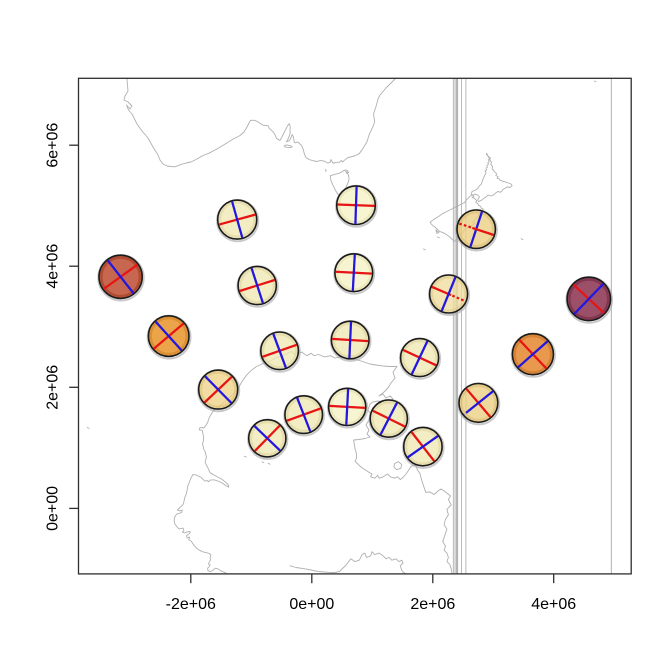 This screenshot has width=672, height=672. I want to click on svg-text: 6e+06, so click(53, 145).